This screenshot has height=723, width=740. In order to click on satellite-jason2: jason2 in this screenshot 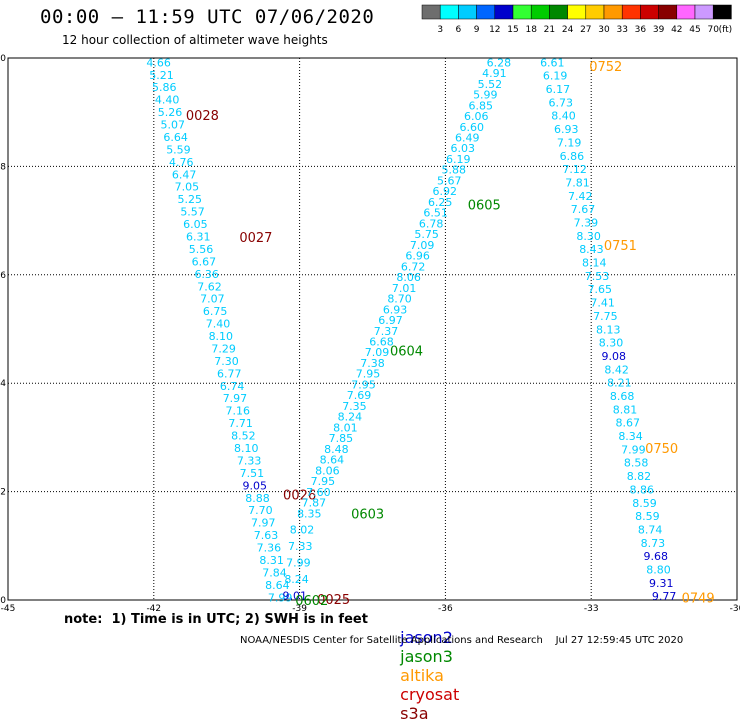, I will do `click(426, 637)`.